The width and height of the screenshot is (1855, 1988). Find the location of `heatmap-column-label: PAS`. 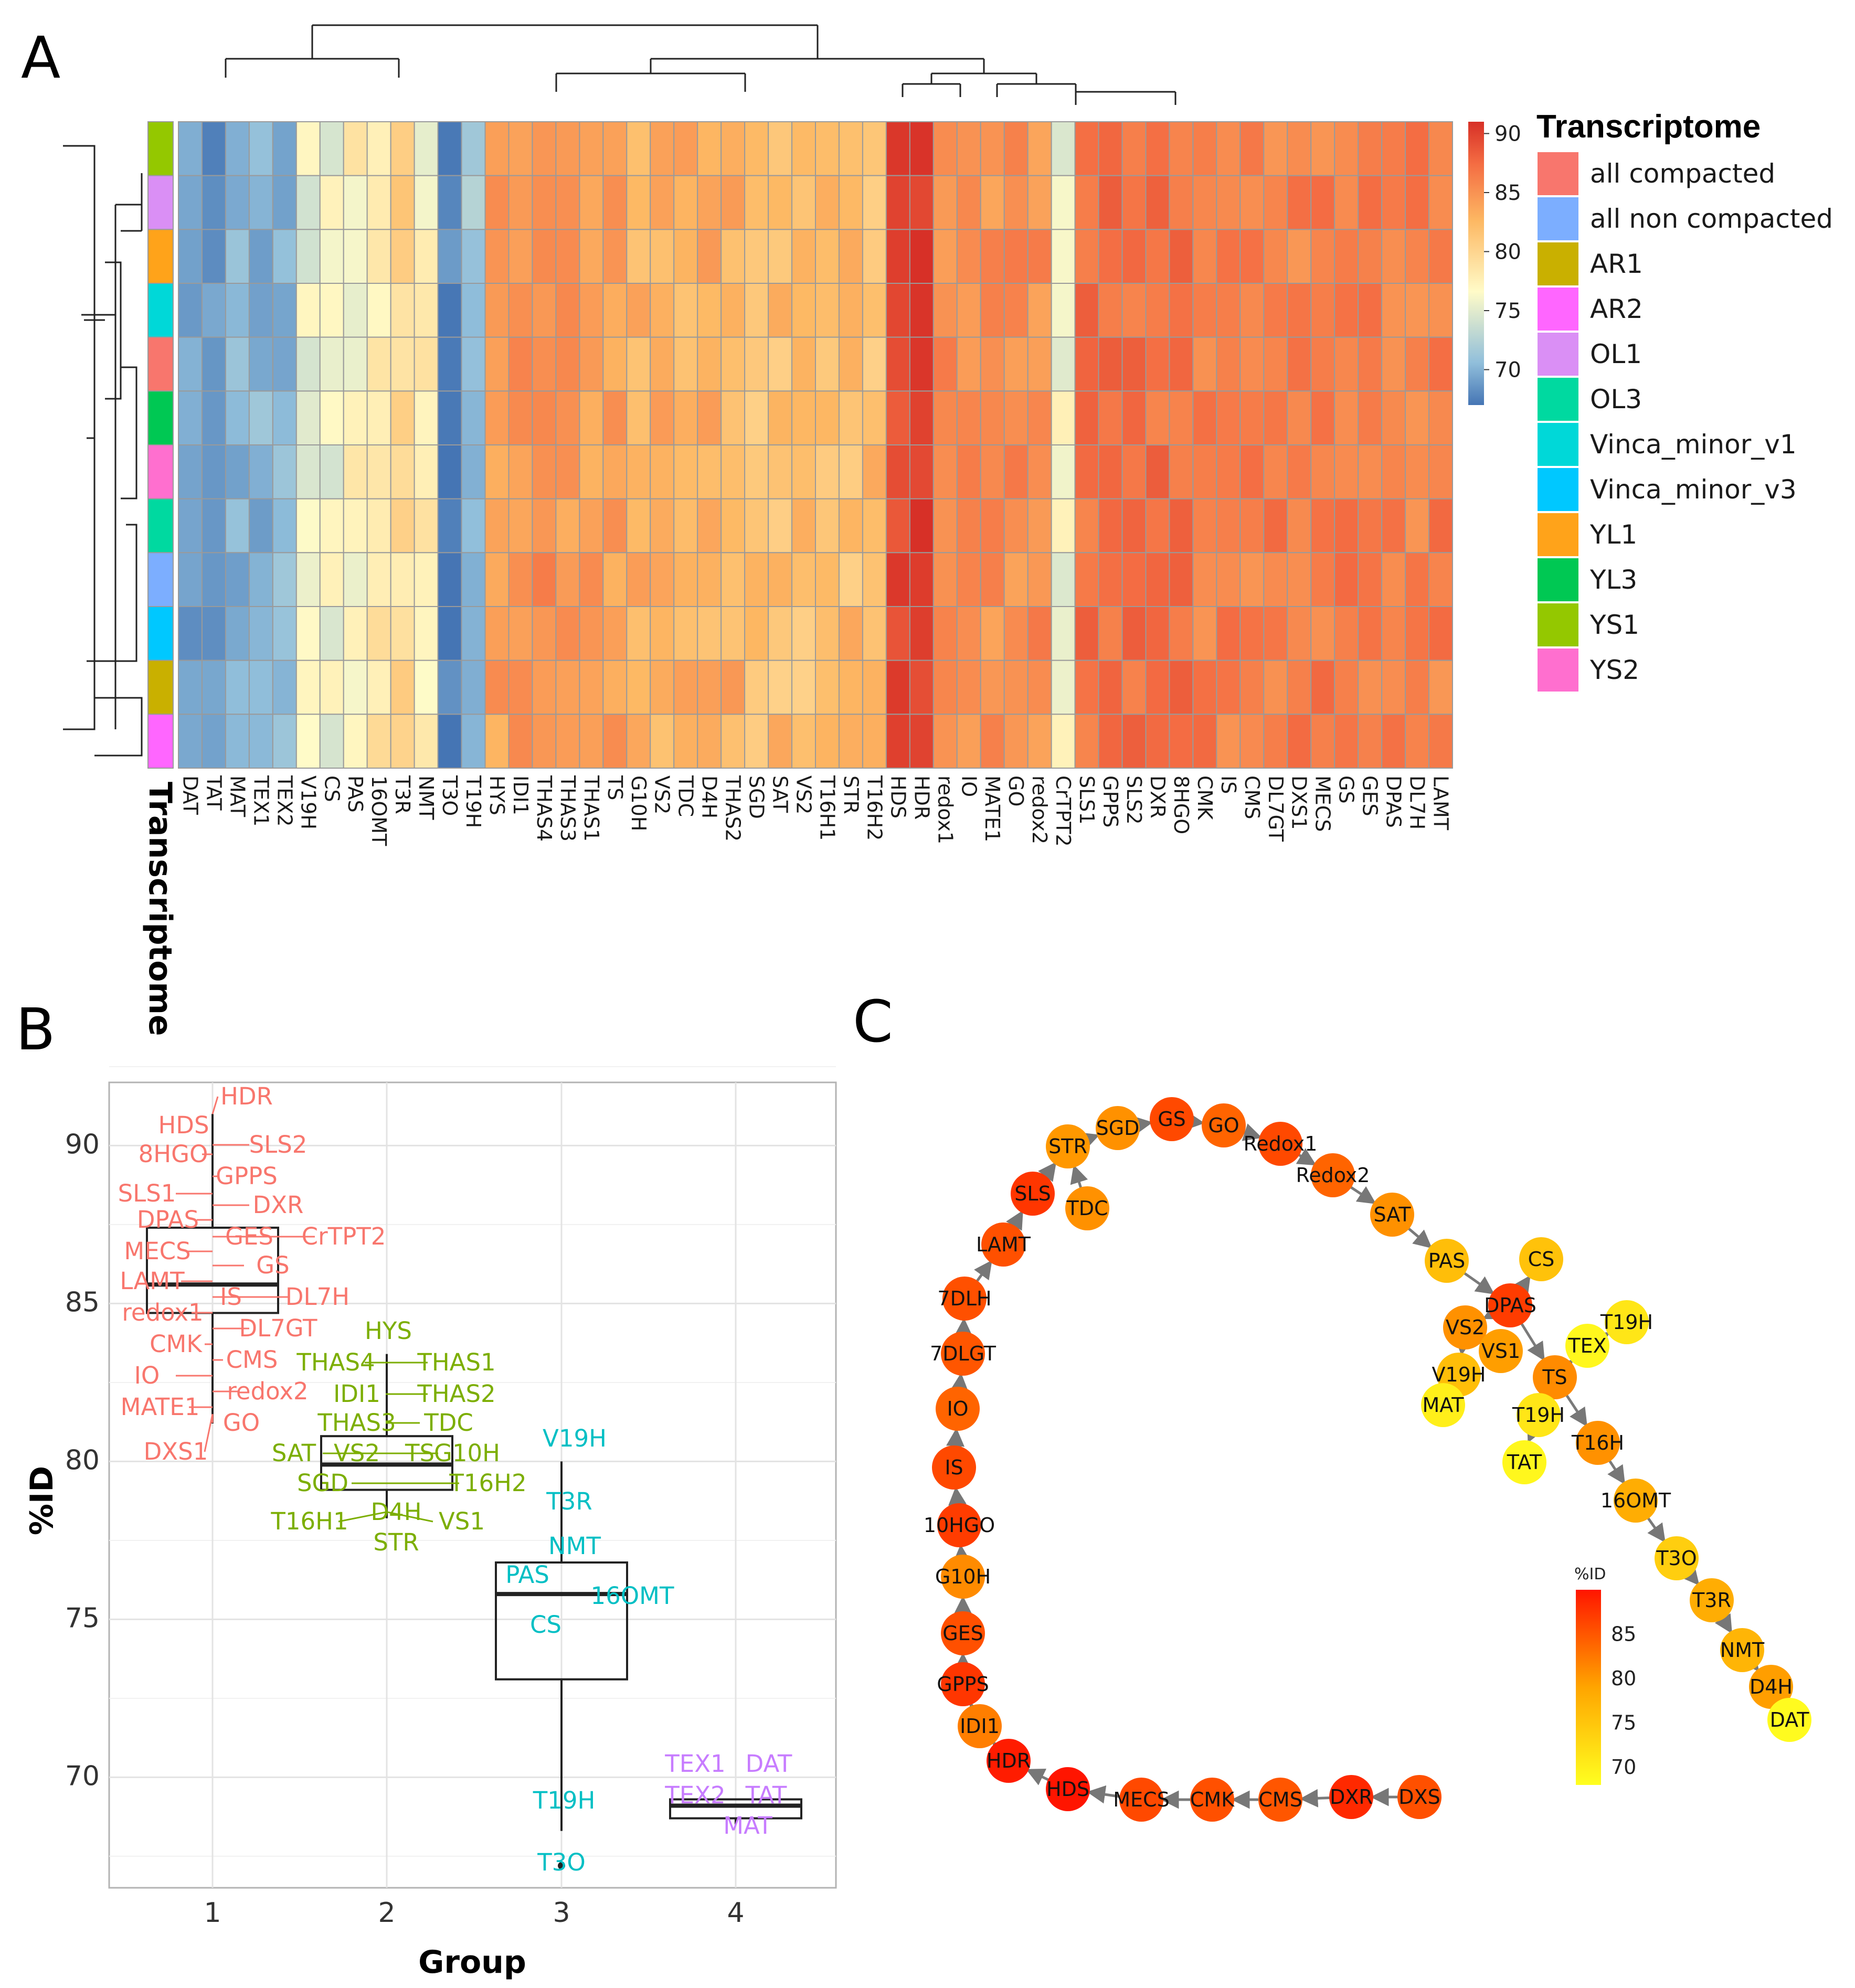

heatmap-column-label: PAS is located at coordinates (355, 794).